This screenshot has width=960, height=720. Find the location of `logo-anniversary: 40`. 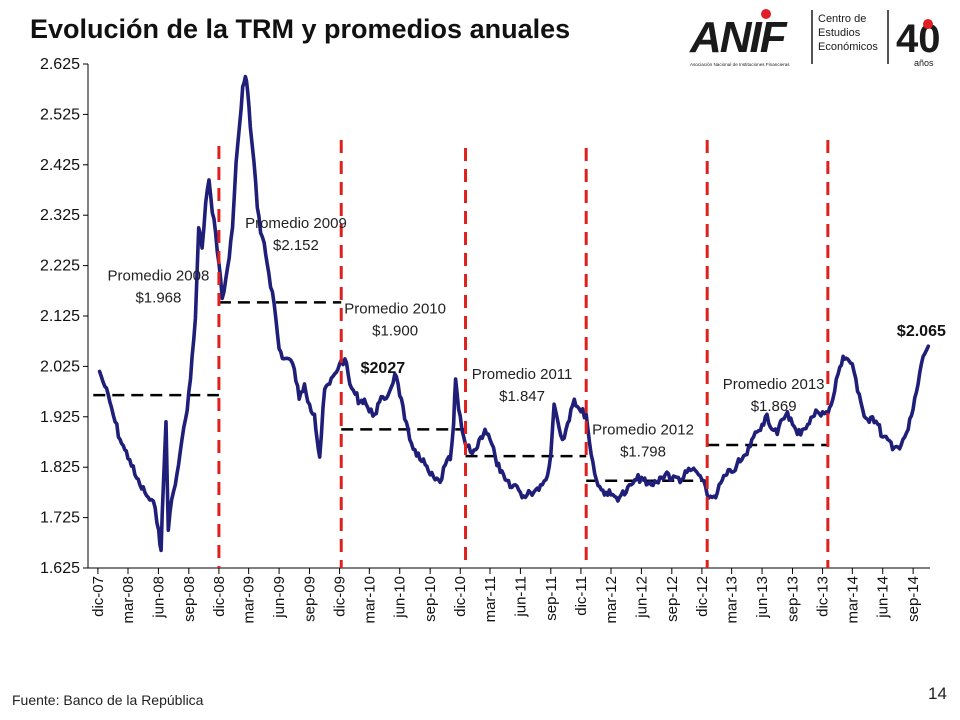

logo-anniversary: 40 is located at coordinates (918, 39).